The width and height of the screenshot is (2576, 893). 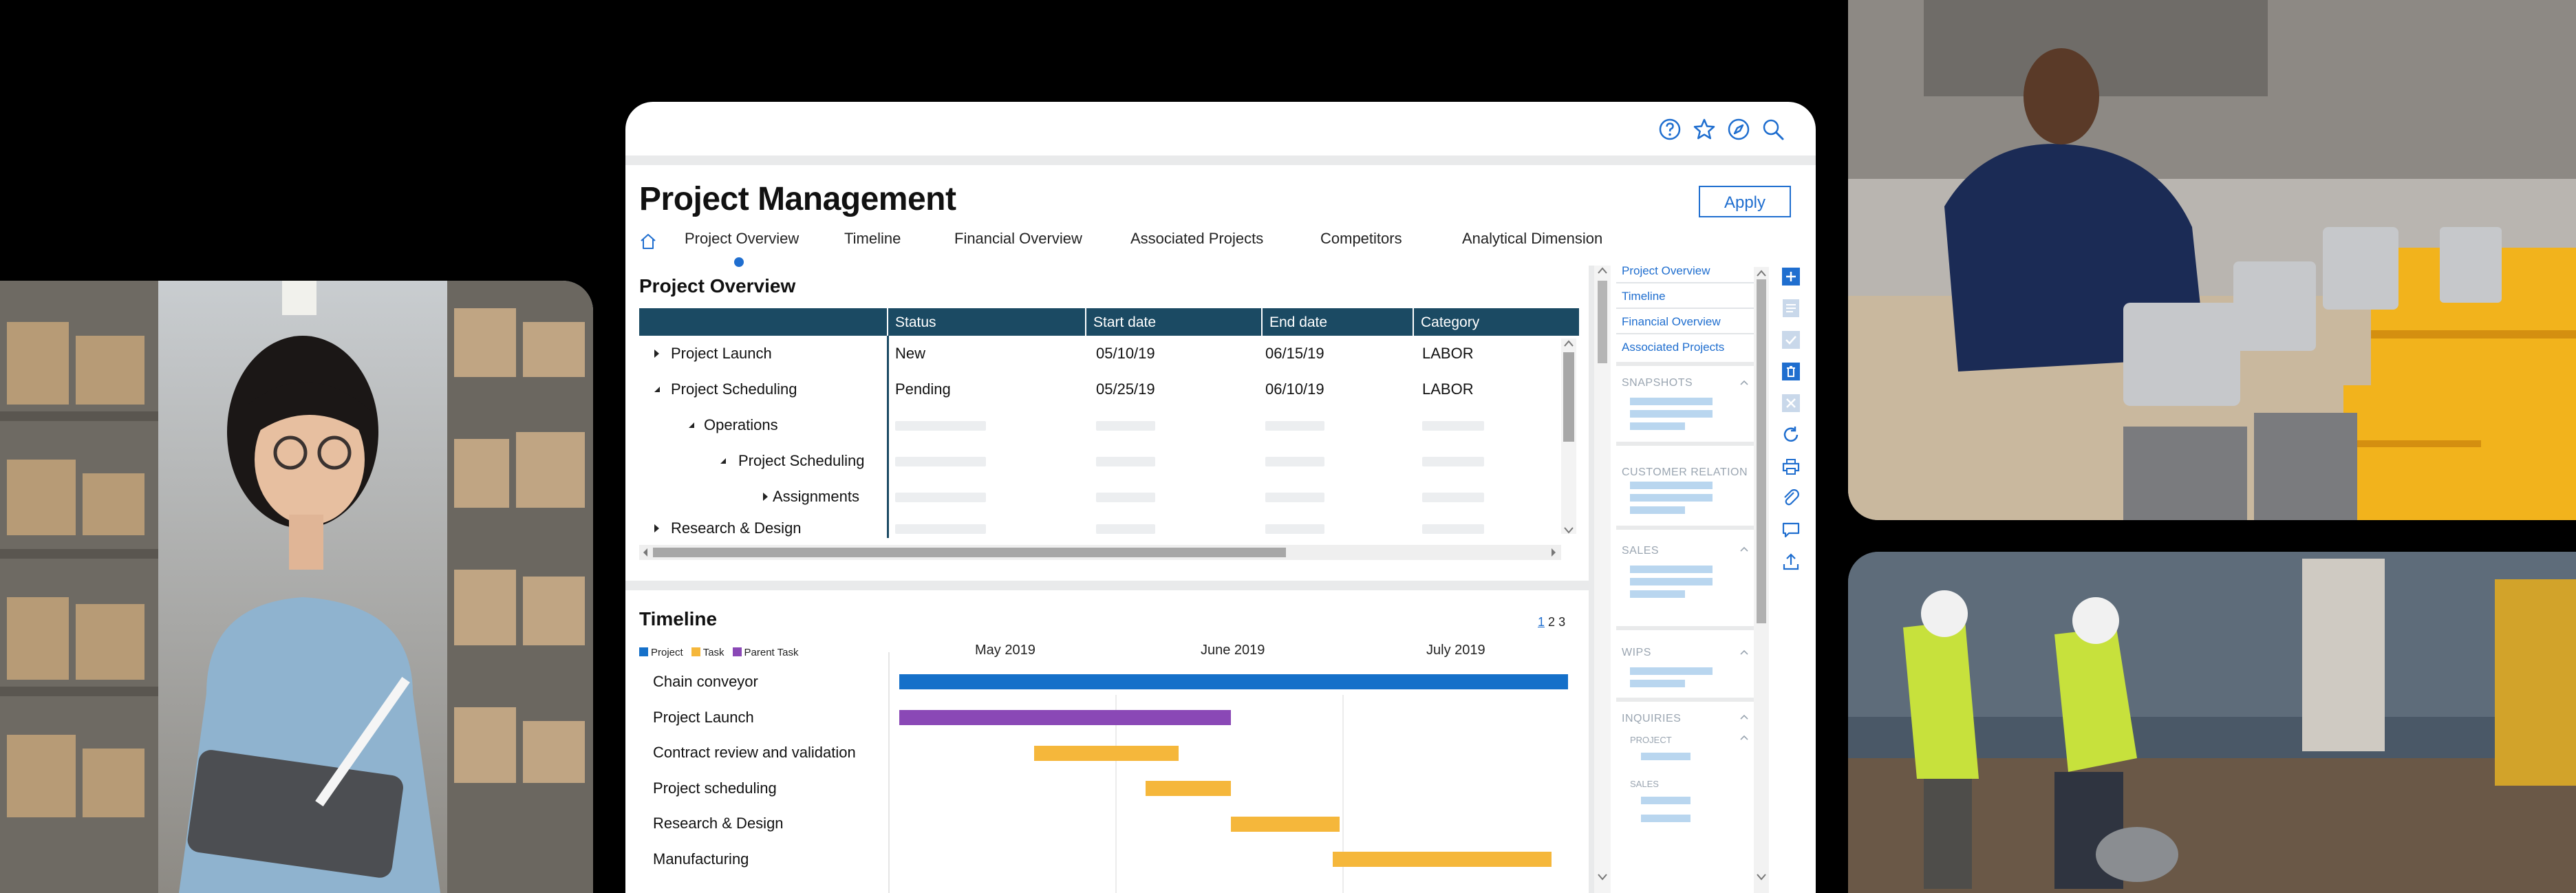 I want to click on section-wips: WIPS, so click(x=1636, y=652).